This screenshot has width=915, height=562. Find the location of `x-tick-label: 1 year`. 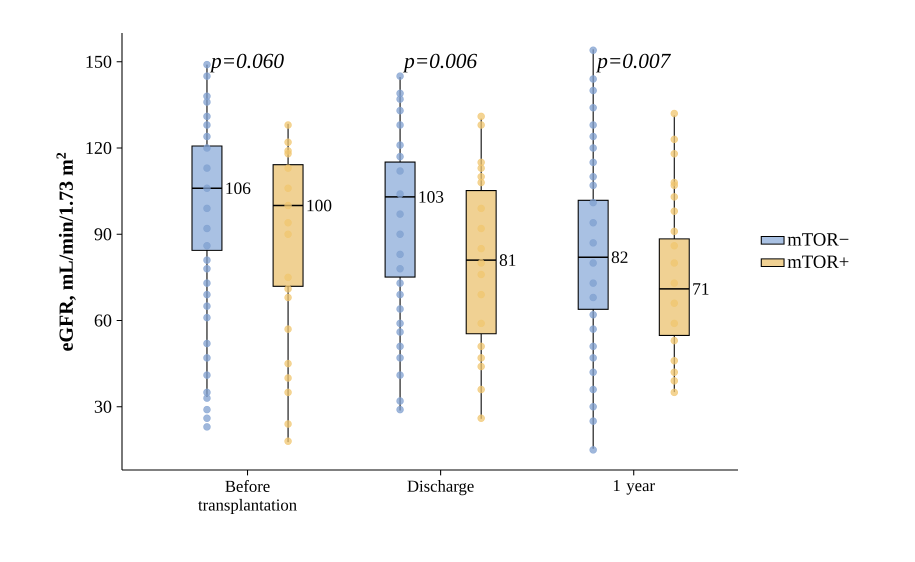

x-tick-label: 1 year is located at coordinates (634, 487).